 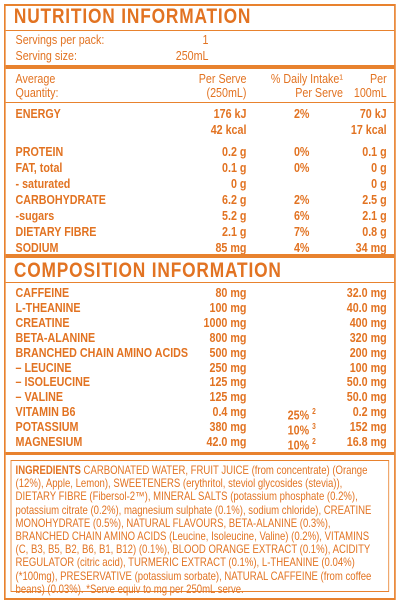 What do you see at coordinates (368, 427) in the screenshot?
I see `per-100: 152 mg` at bounding box center [368, 427].